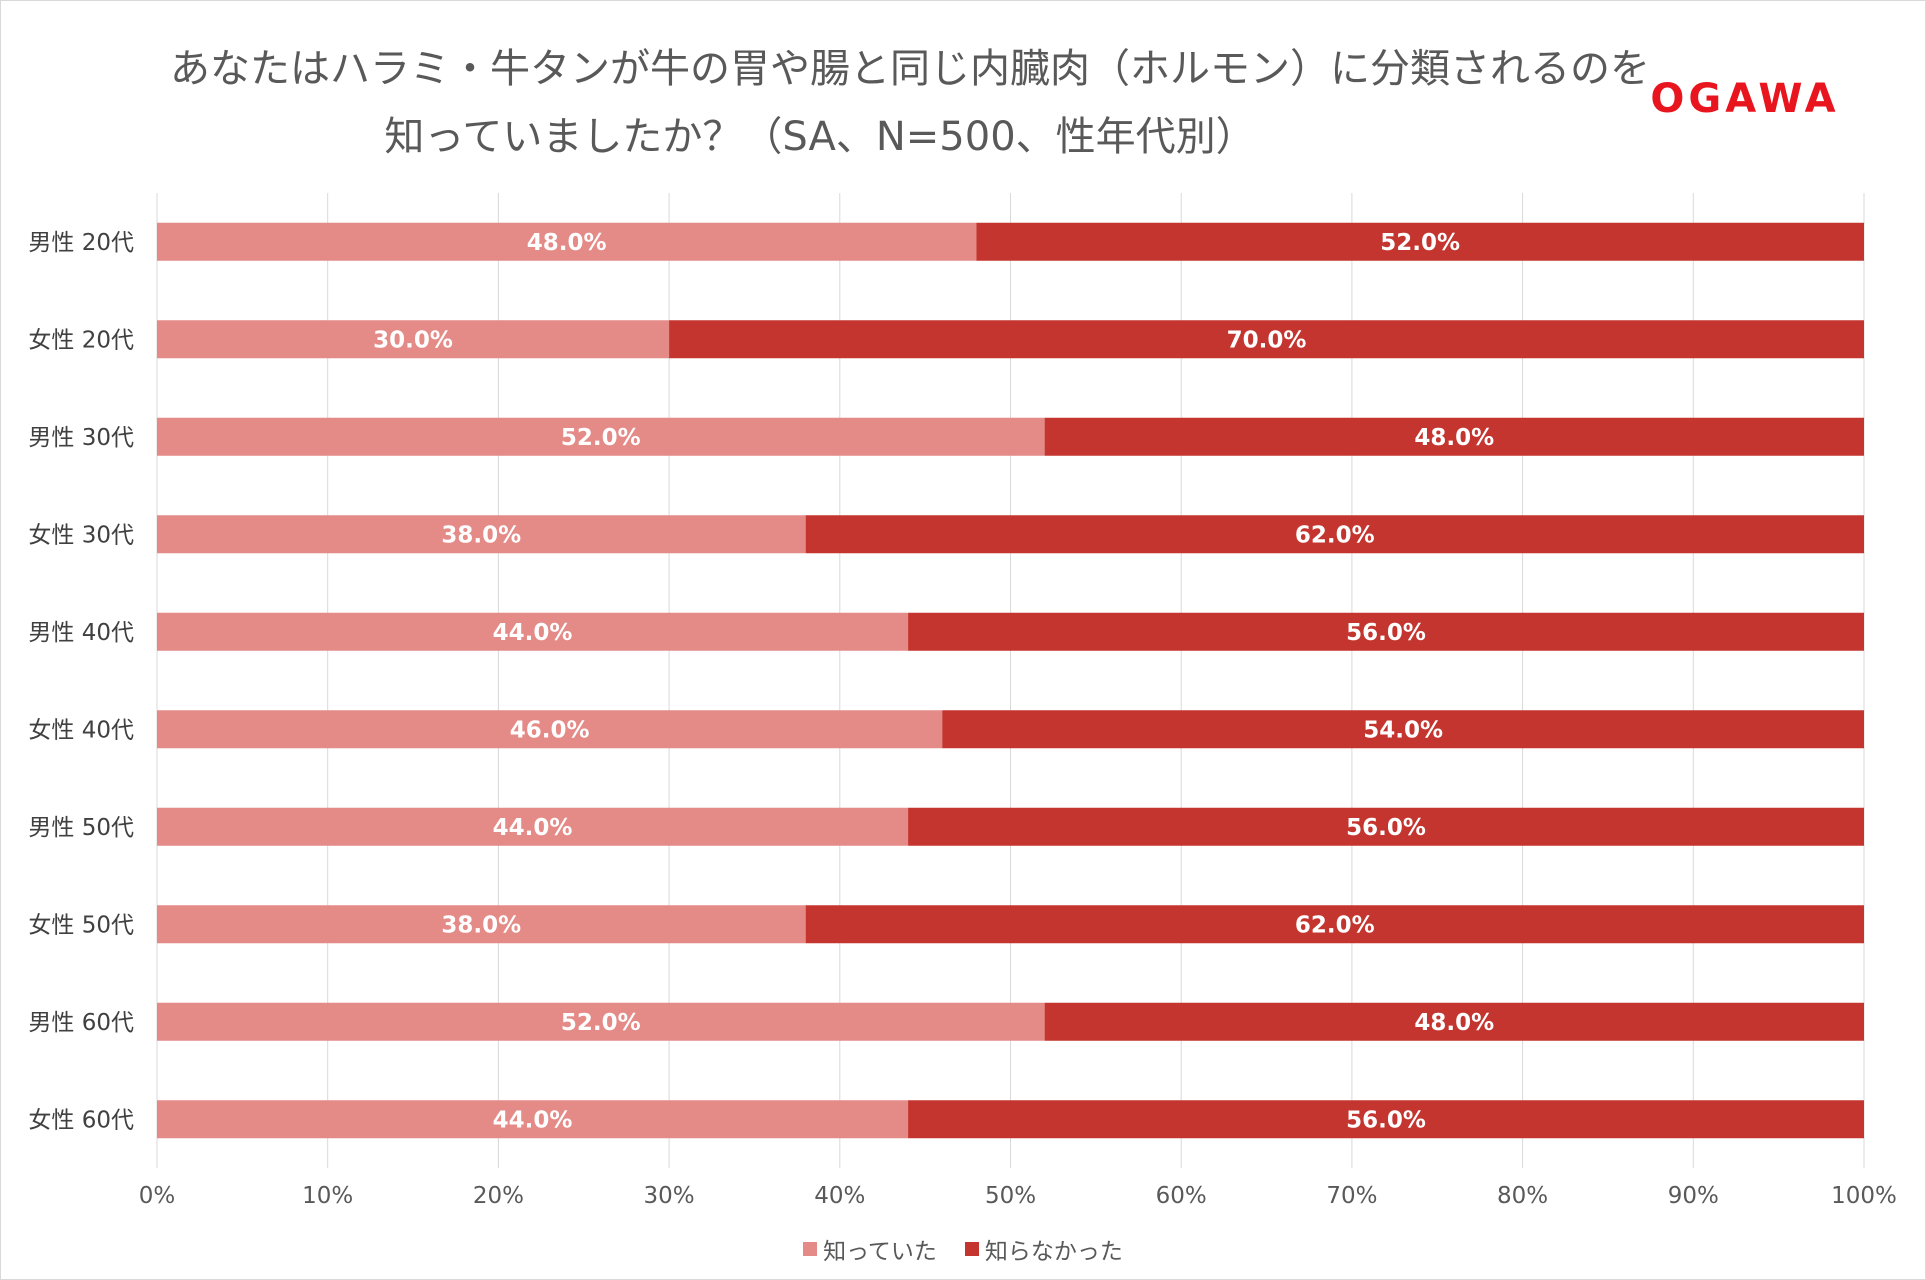  I want to click on category-label: 男性 40代, so click(81, 633).